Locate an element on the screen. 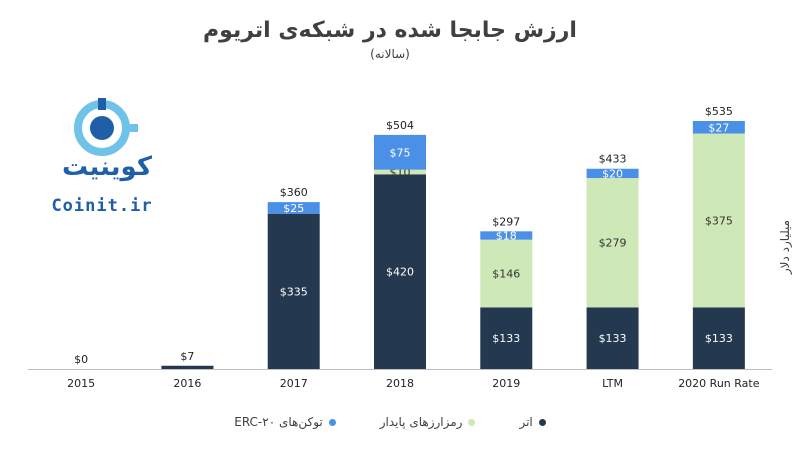 The width and height of the screenshot is (800, 450). segment-data-label: $420 is located at coordinates (400, 272).